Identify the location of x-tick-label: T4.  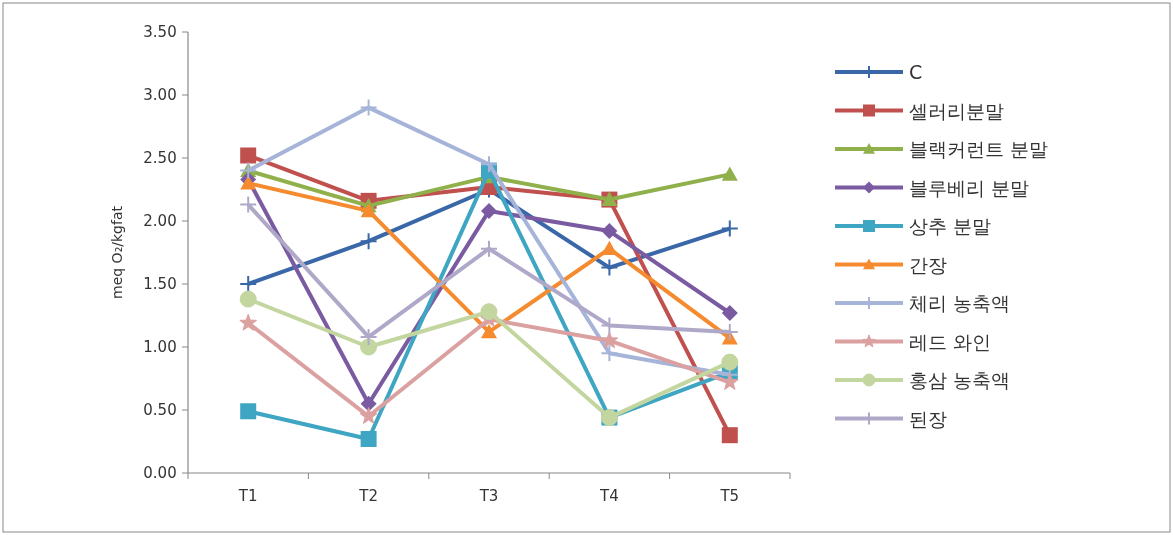
(609, 496).